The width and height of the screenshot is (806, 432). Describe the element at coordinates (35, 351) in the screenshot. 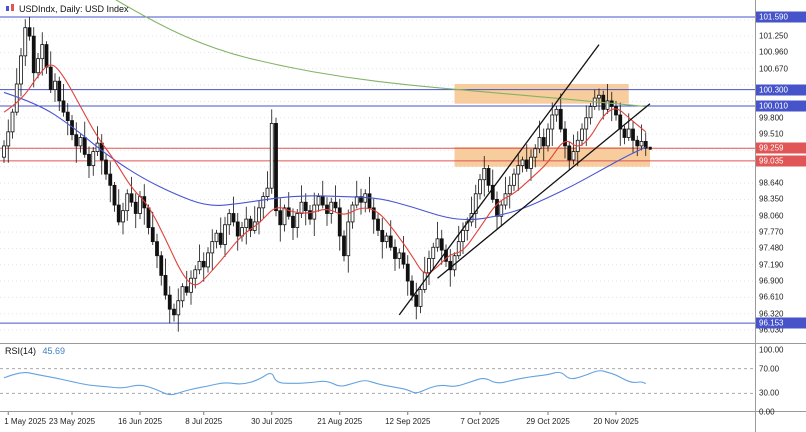

I see `rsi-indicator-label: RSI(14) 45.69` at that location.